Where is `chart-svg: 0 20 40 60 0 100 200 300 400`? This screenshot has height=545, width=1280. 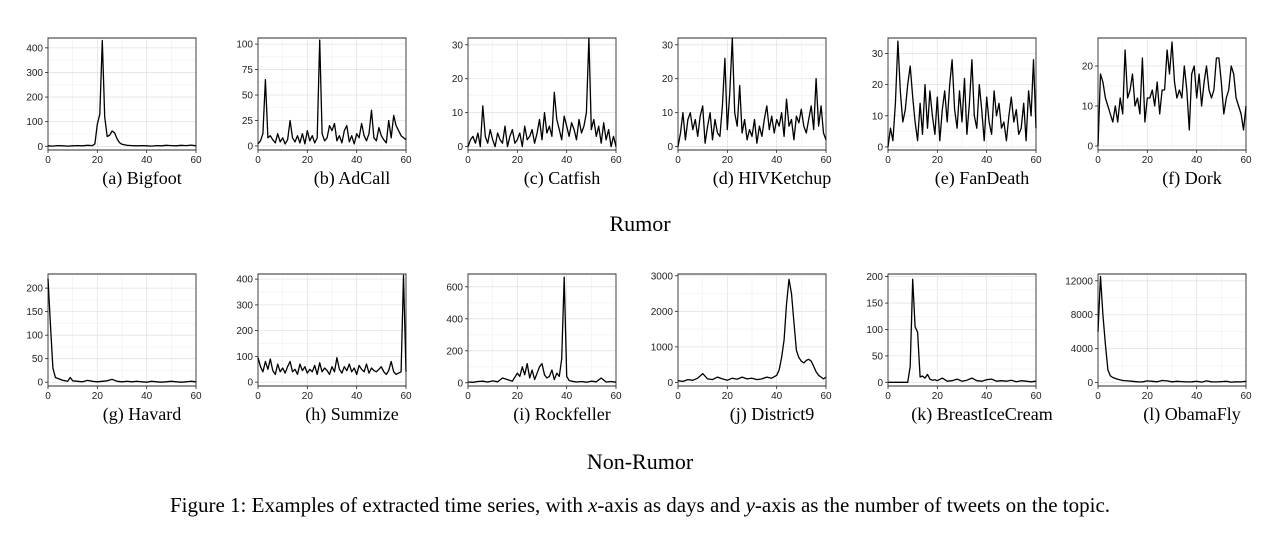 chart-svg: 0 20 40 60 0 100 200 300 400 is located at coordinates (324, 337).